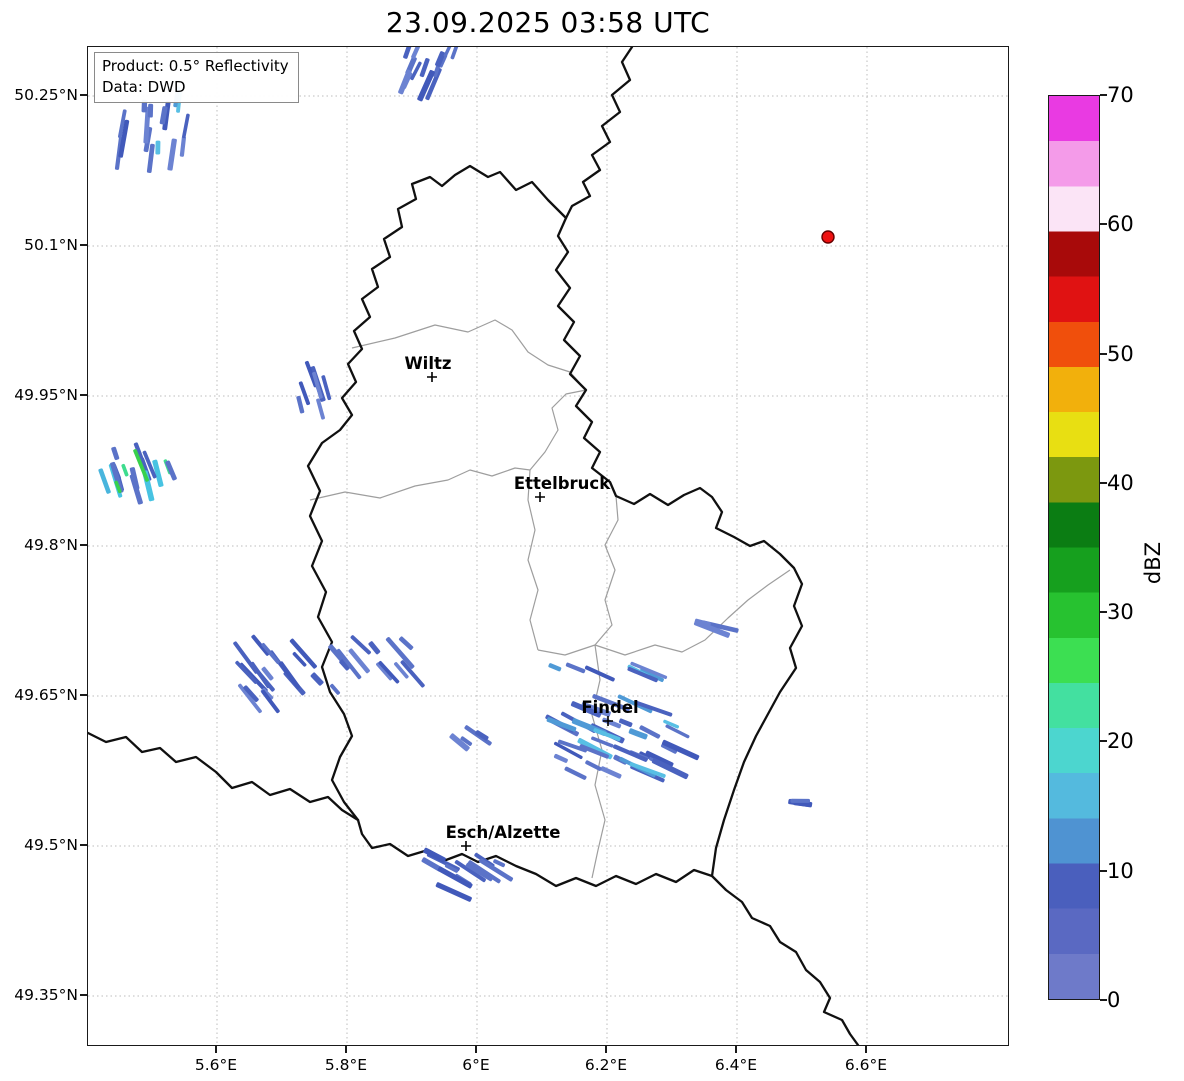  Describe the element at coordinates (736, 1065) in the screenshot. I see `x-axis-tick-label: 6.4°E` at that location.